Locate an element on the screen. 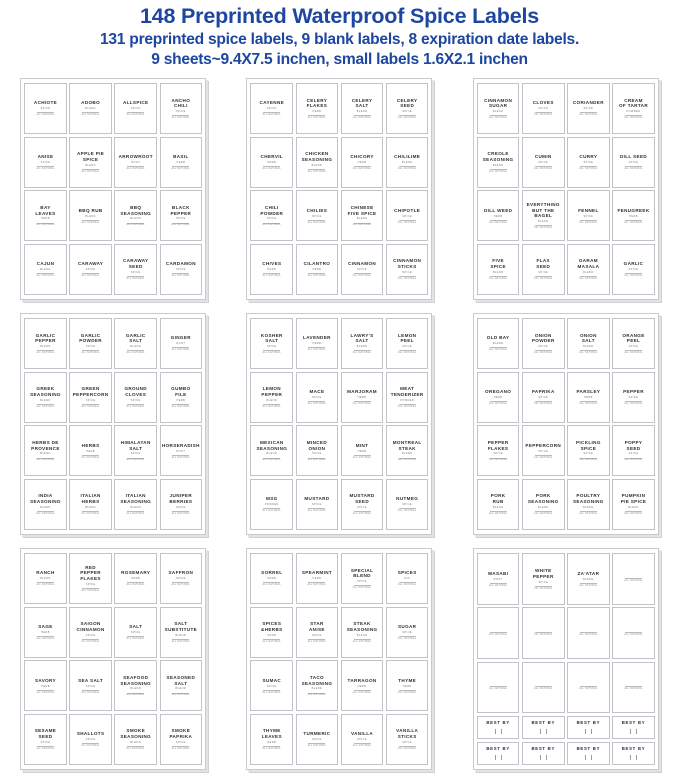  spice-name: GUMBO FILE is located at coordinates (181, 391).